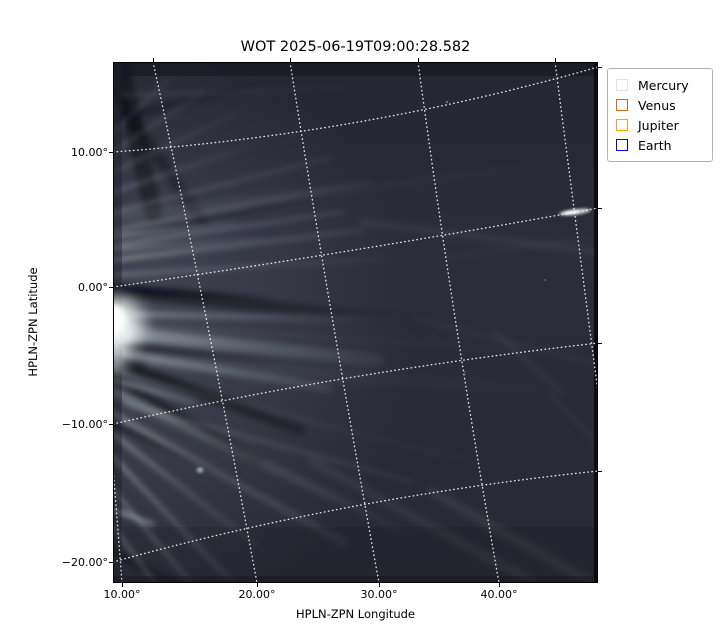  I want to click on legend-item-earth: Earth, so click(661, 145).